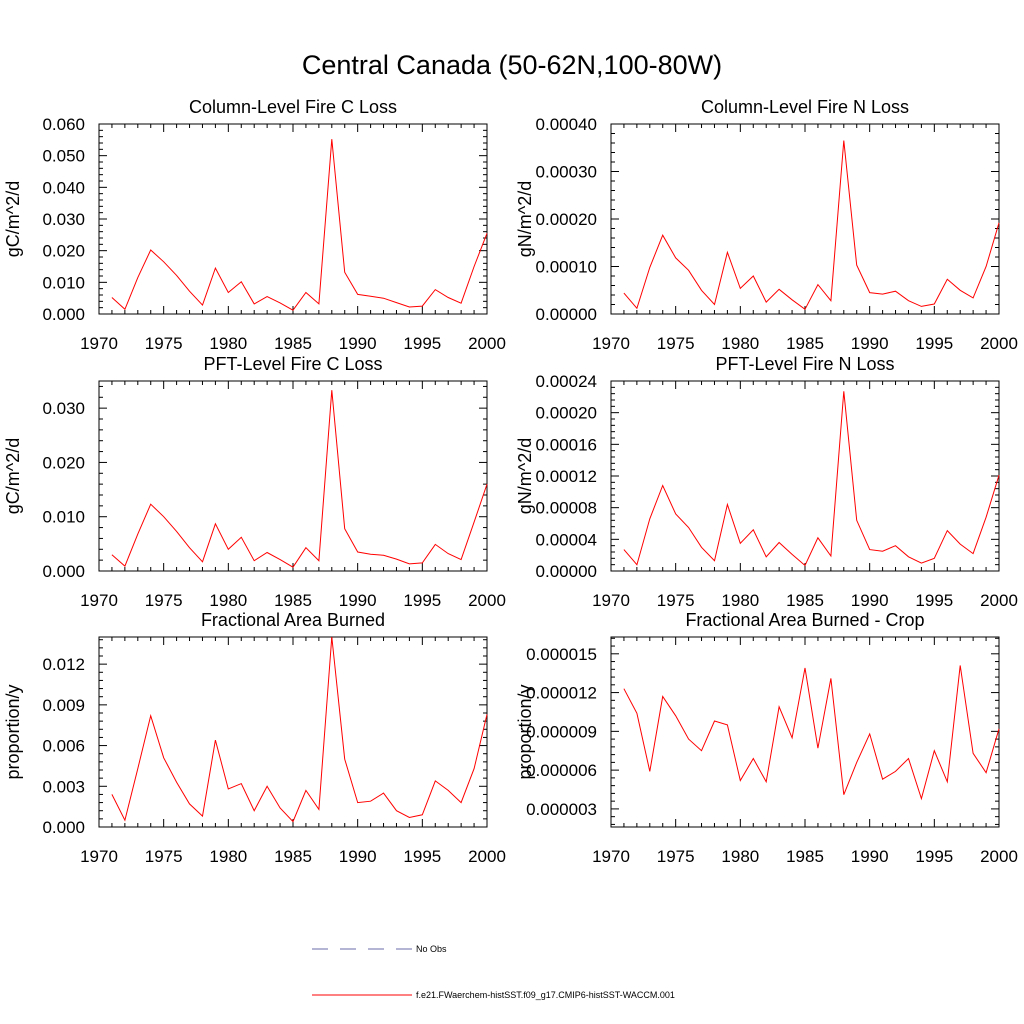 Image resolution: width=1024 pixels, height=1024 pixels. Describe the element at coordinates (804, 364) in the screenshot. I see `chart-title: PFT-Level Fire N Loss` at that location.